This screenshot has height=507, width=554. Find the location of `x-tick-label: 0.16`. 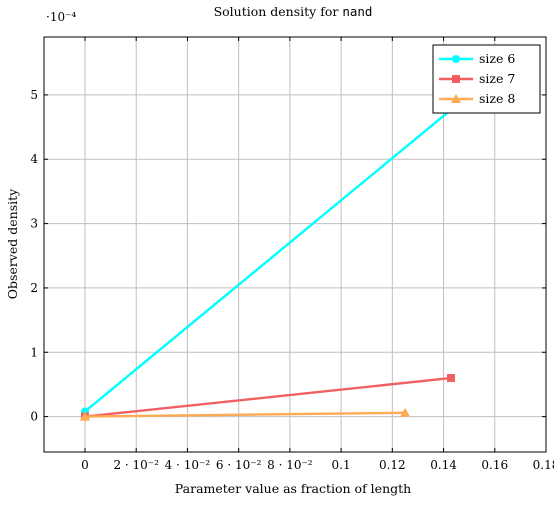

x-tick-label: 0.16 is located at coordinates (494, 465).